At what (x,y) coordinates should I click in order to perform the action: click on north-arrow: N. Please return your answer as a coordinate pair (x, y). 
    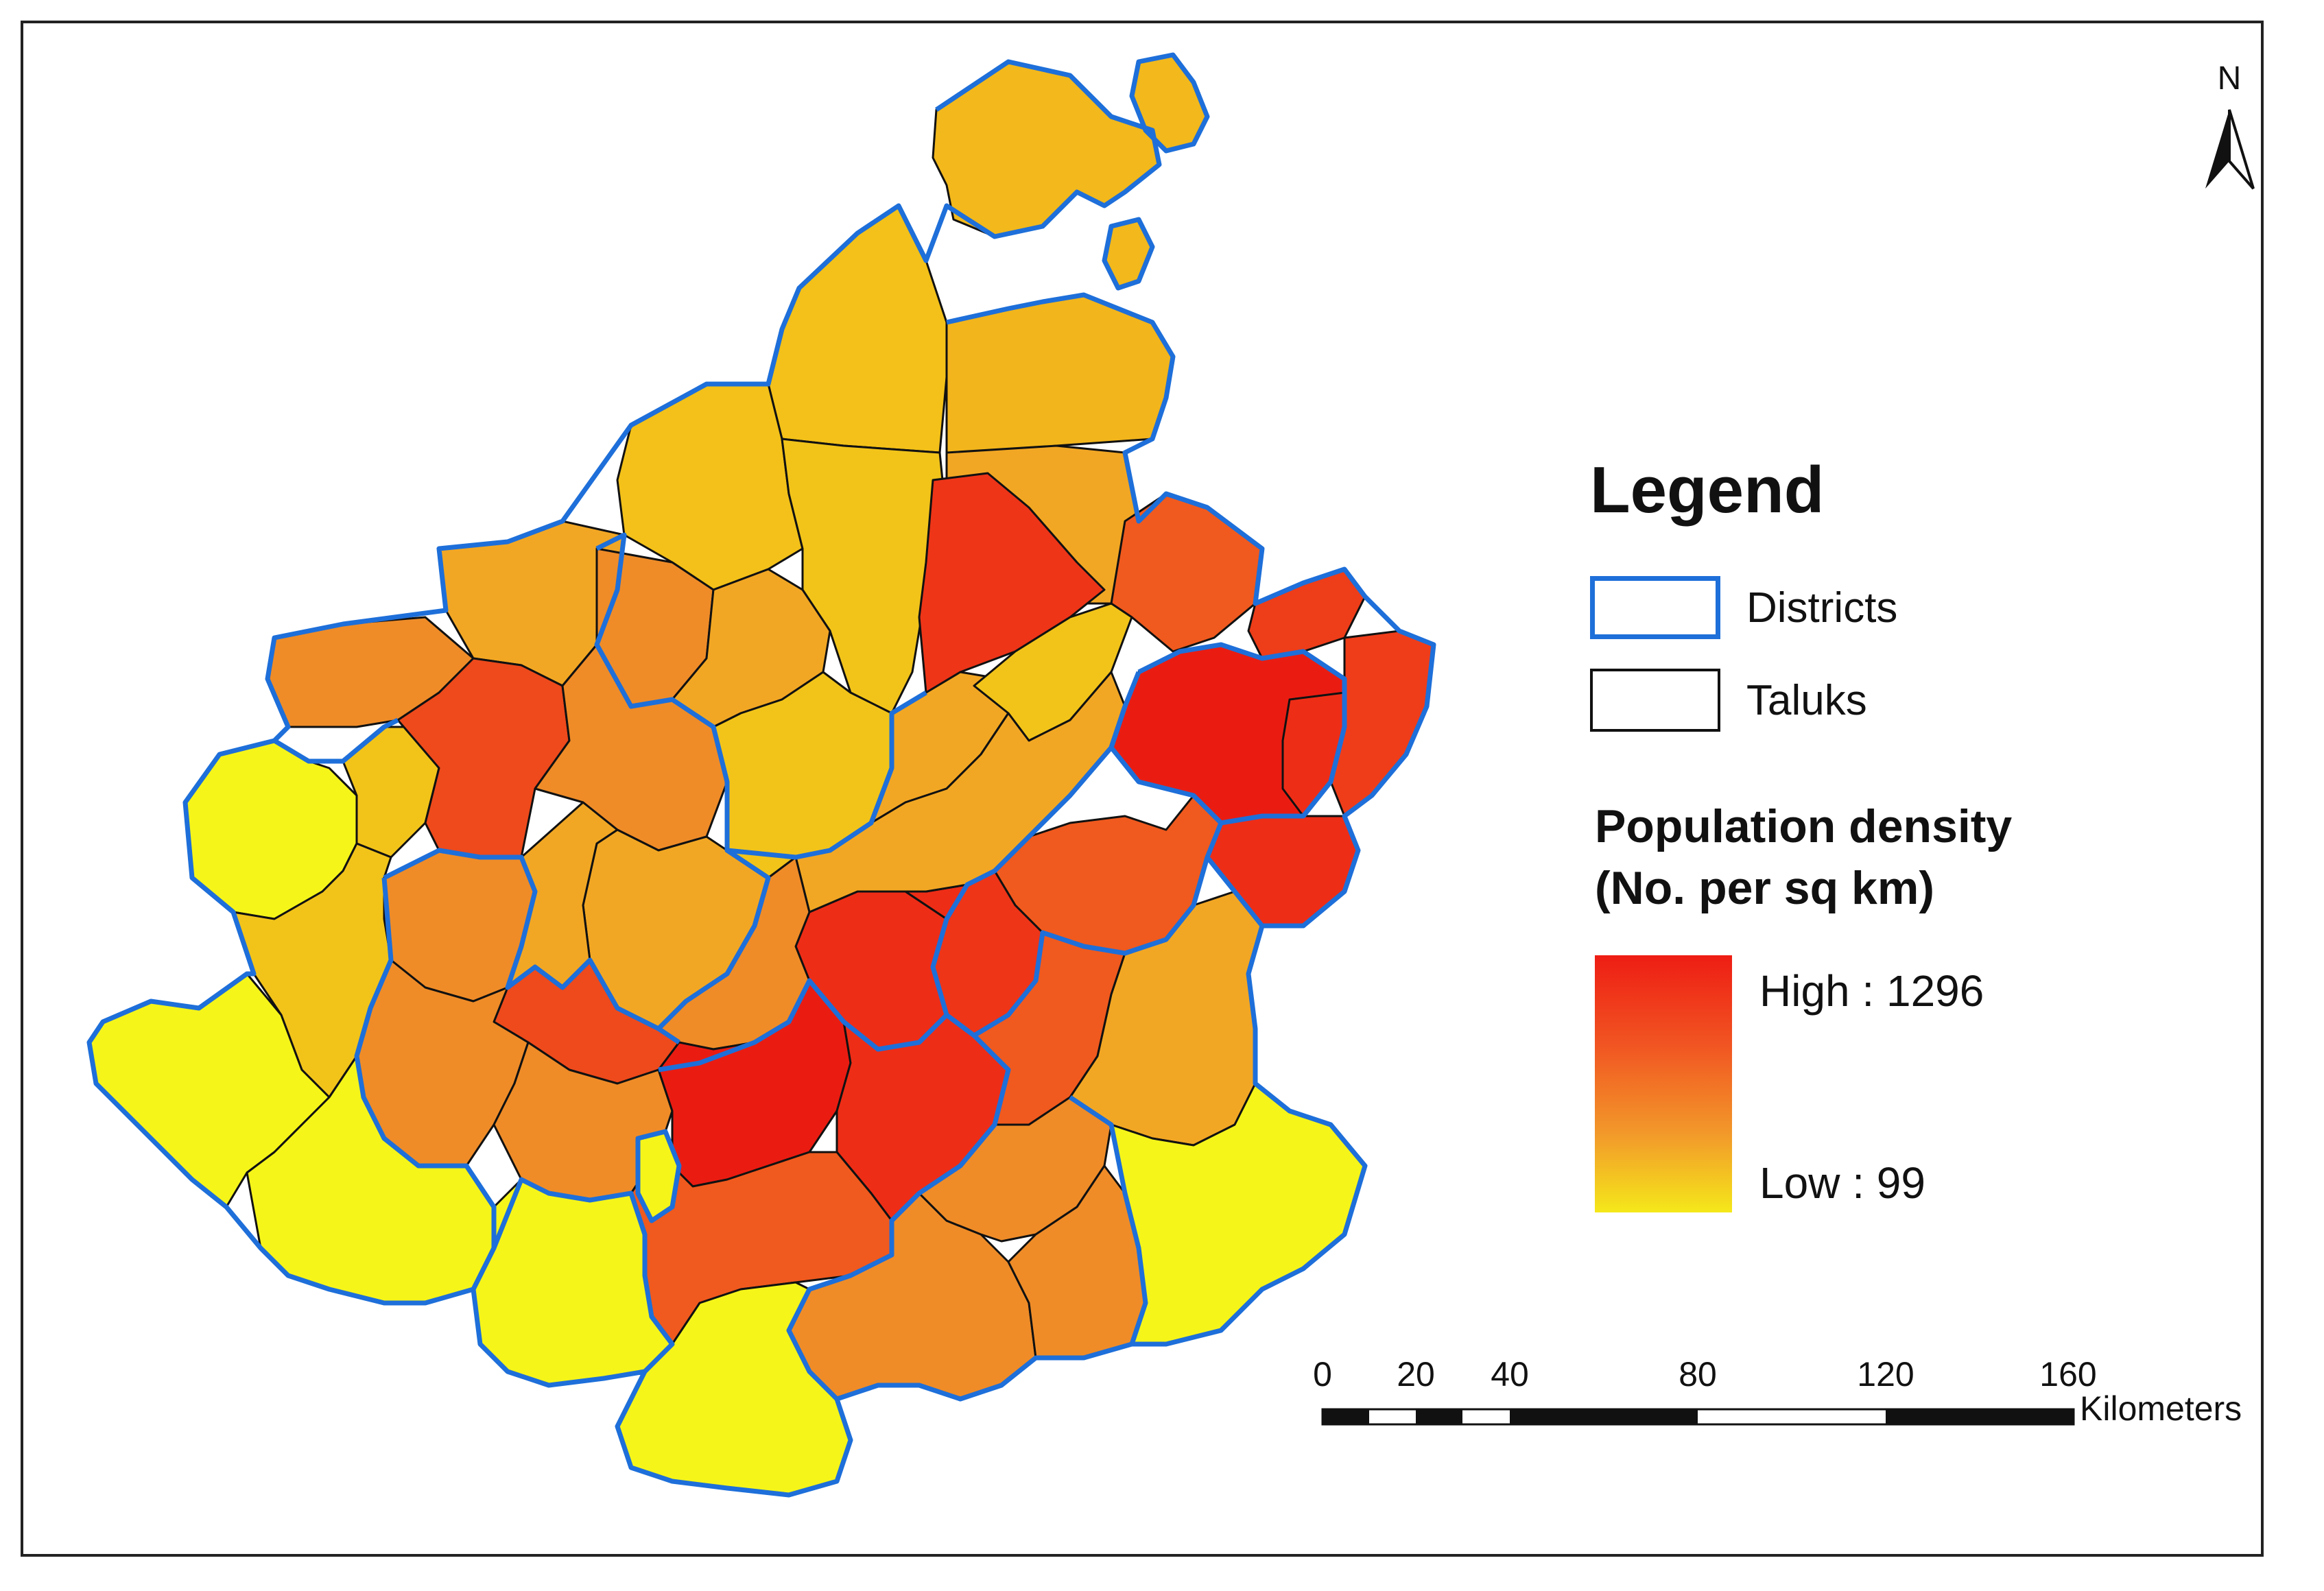
    Looking at the image, I should click on (2230, 125).